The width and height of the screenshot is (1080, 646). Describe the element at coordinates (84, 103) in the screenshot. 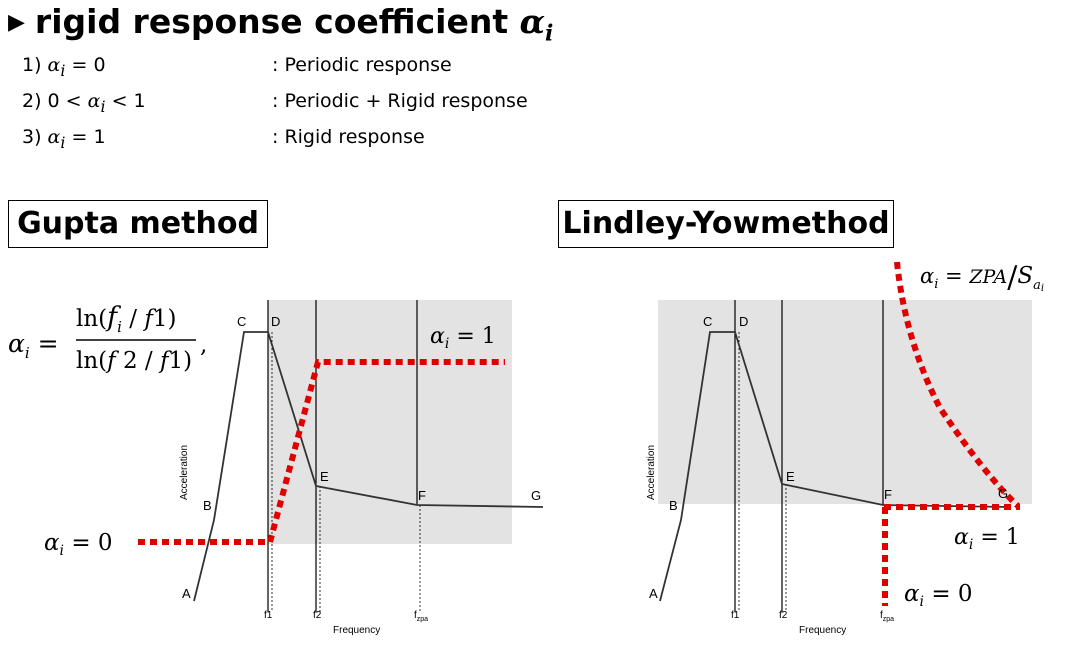

I see `case-condition: 2) 0 < αi < 1` at that location.